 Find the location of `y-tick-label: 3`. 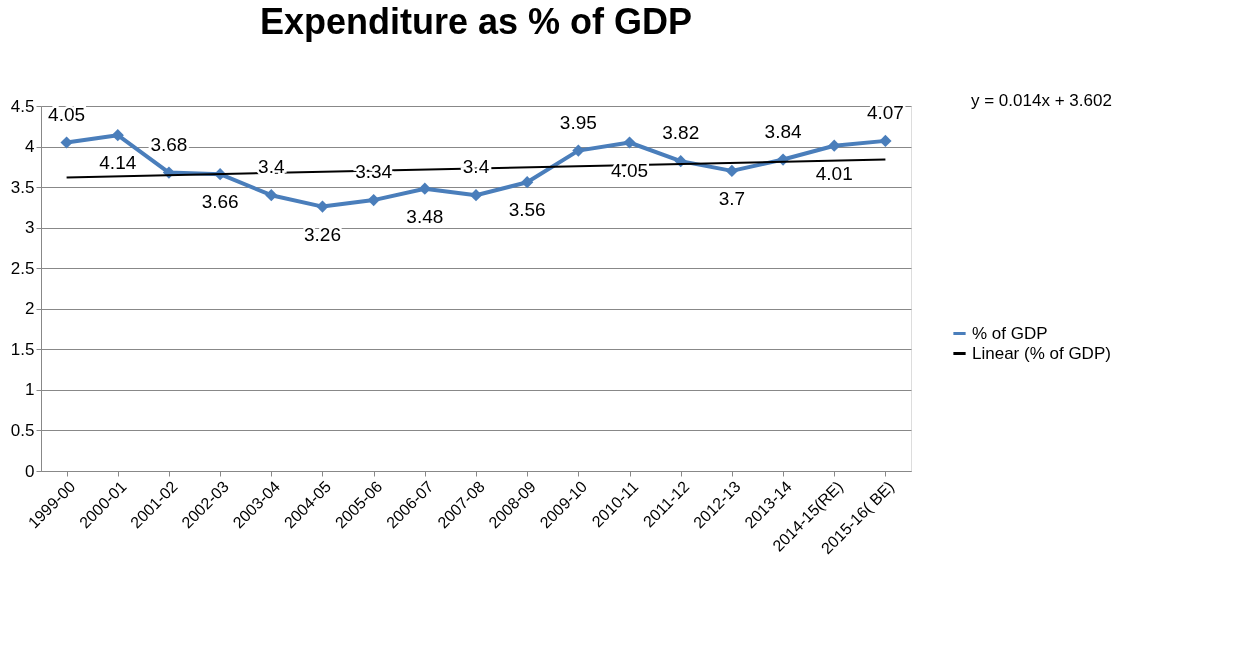

y-tick-label: 3 is located at coordinates (30, 228).